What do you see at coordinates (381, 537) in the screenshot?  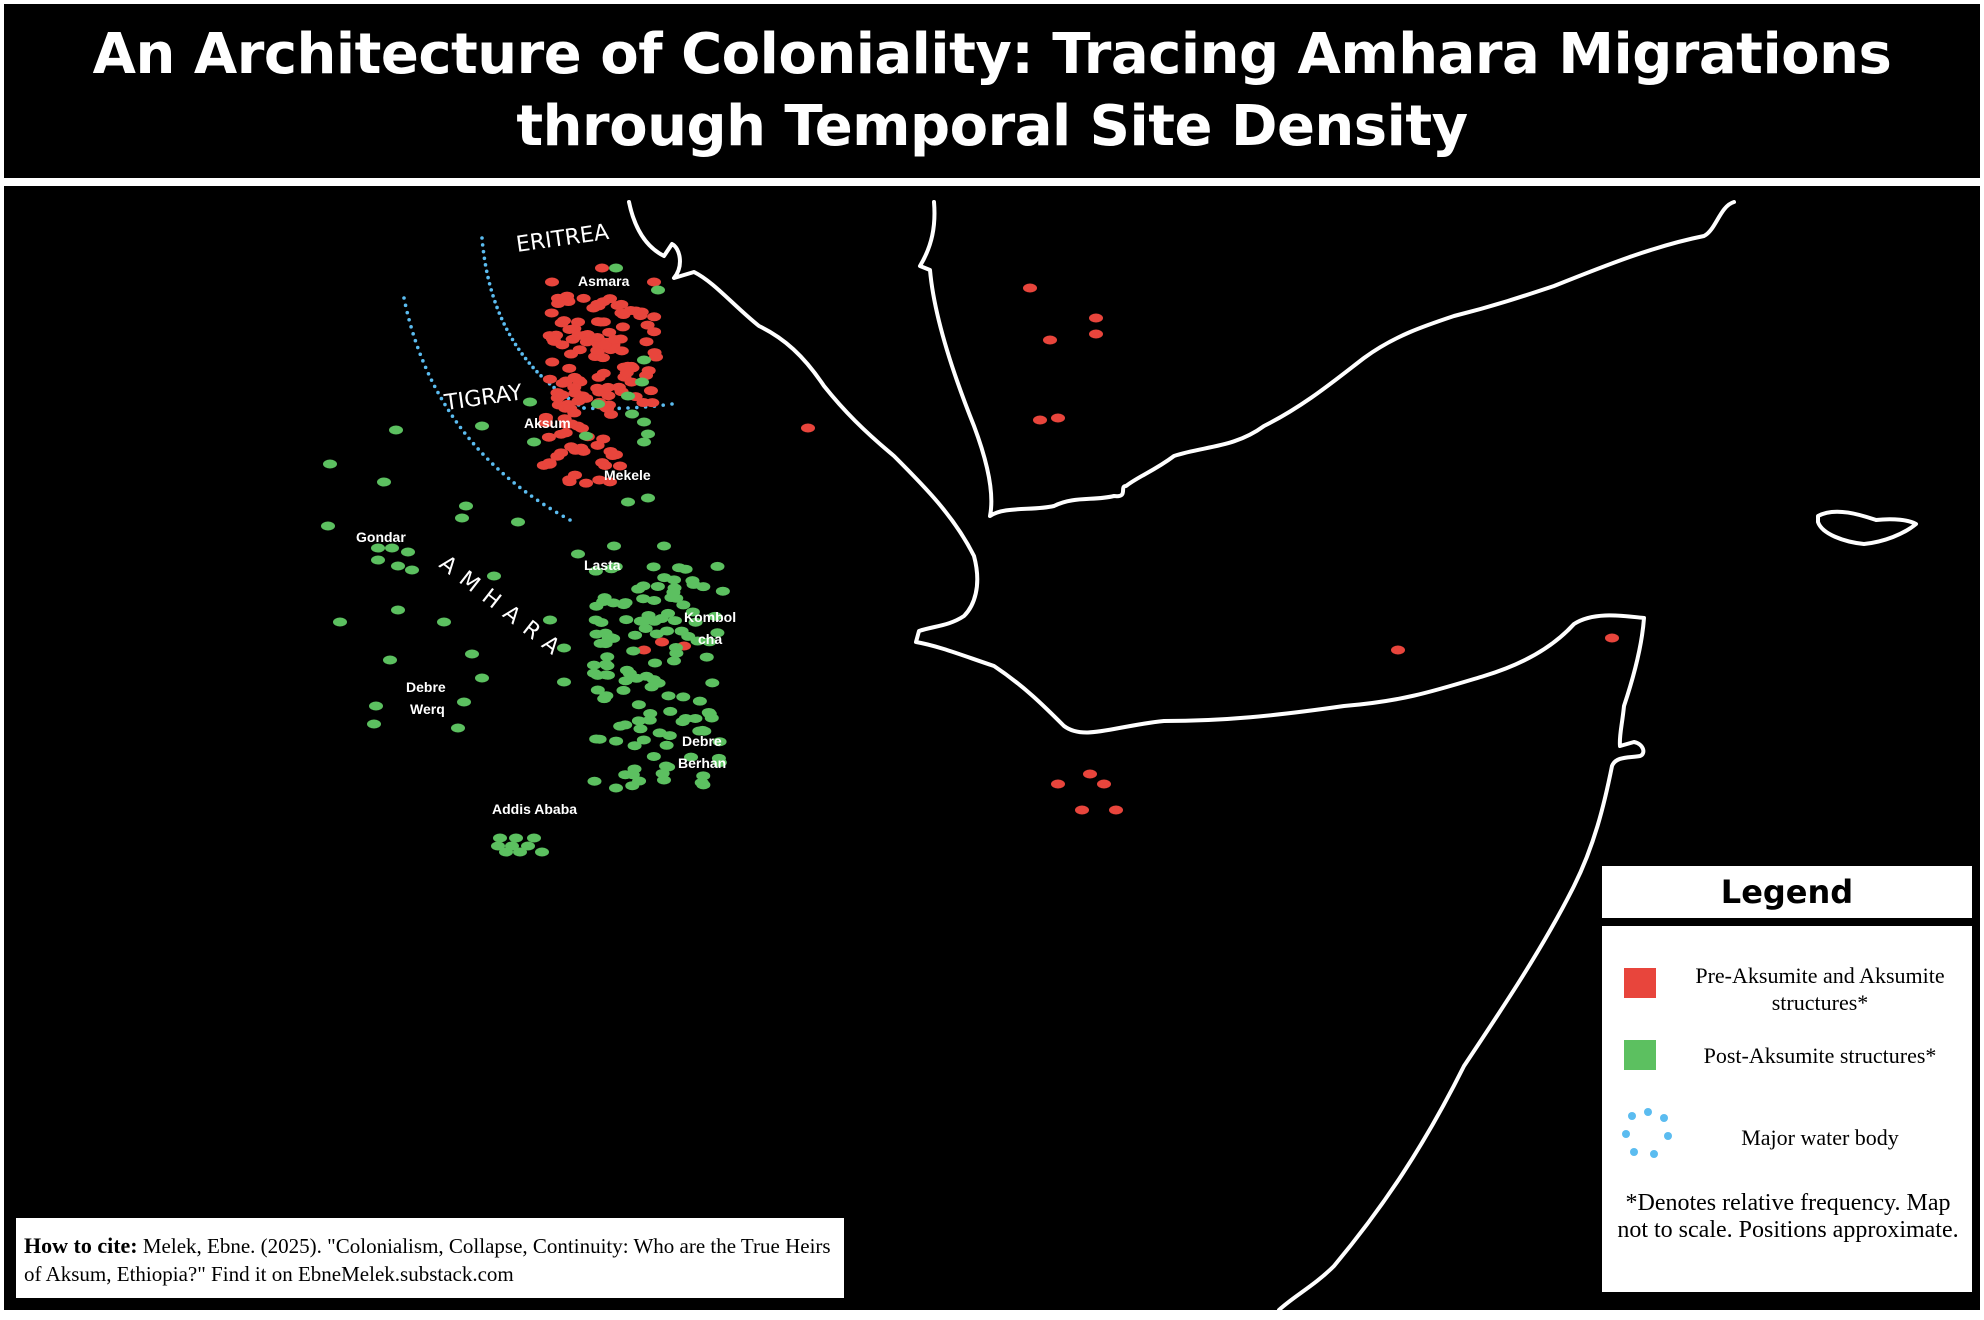 I see `city-label-gondar: Gondar` at bounding box center [381, 537].